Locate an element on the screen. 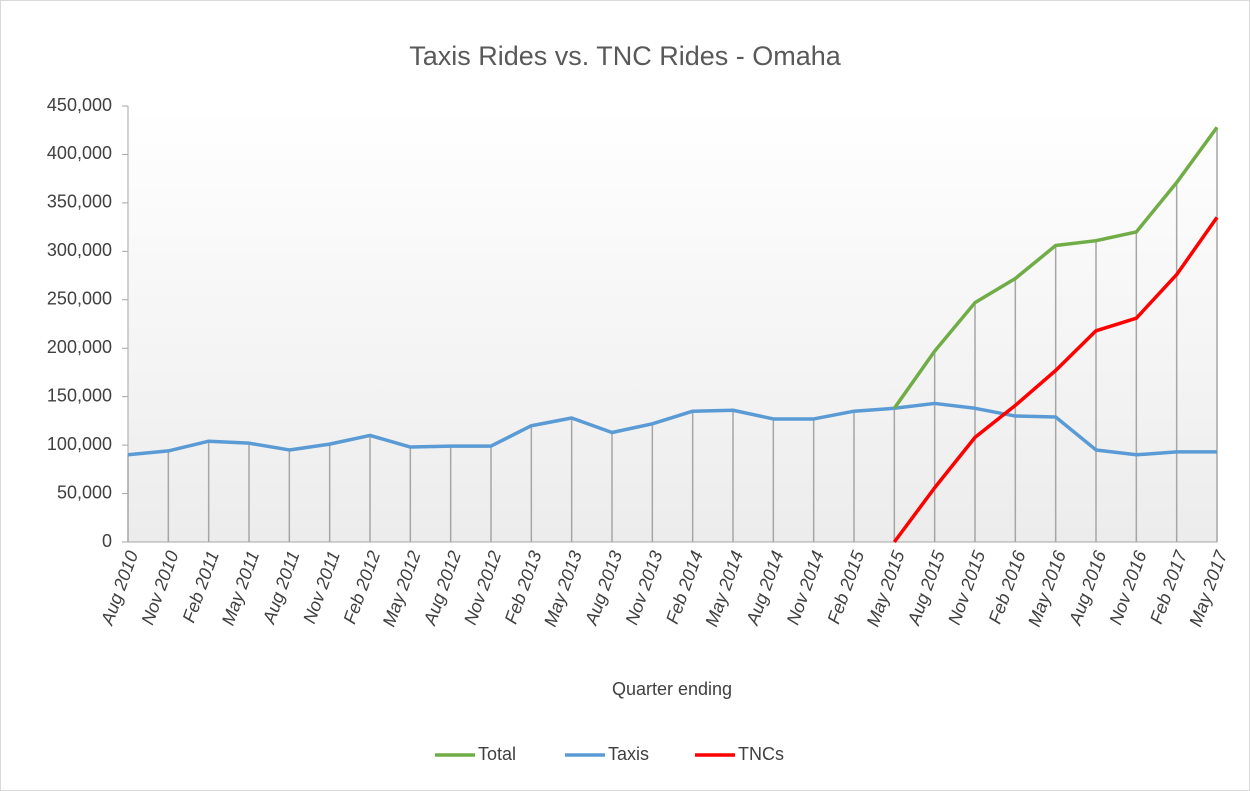  x-axis-title: Quarter ending is located at coordinates (672, 689).